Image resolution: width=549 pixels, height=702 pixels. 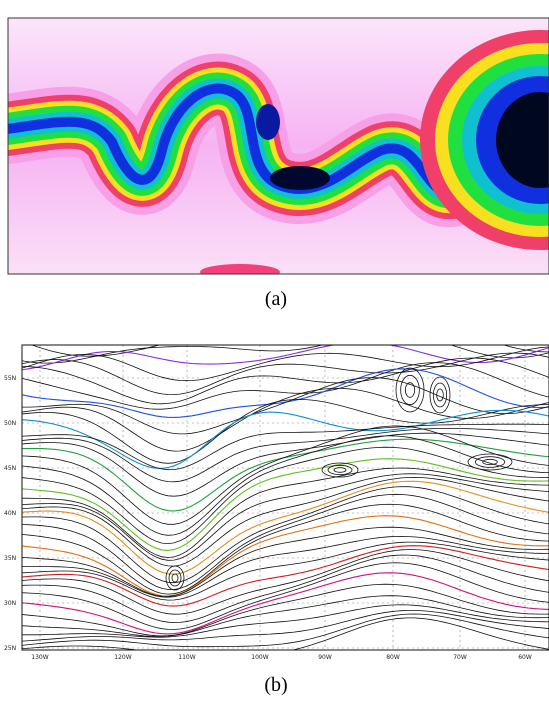 I want to click on lat-label: 45N, so click(x=10, y=468).